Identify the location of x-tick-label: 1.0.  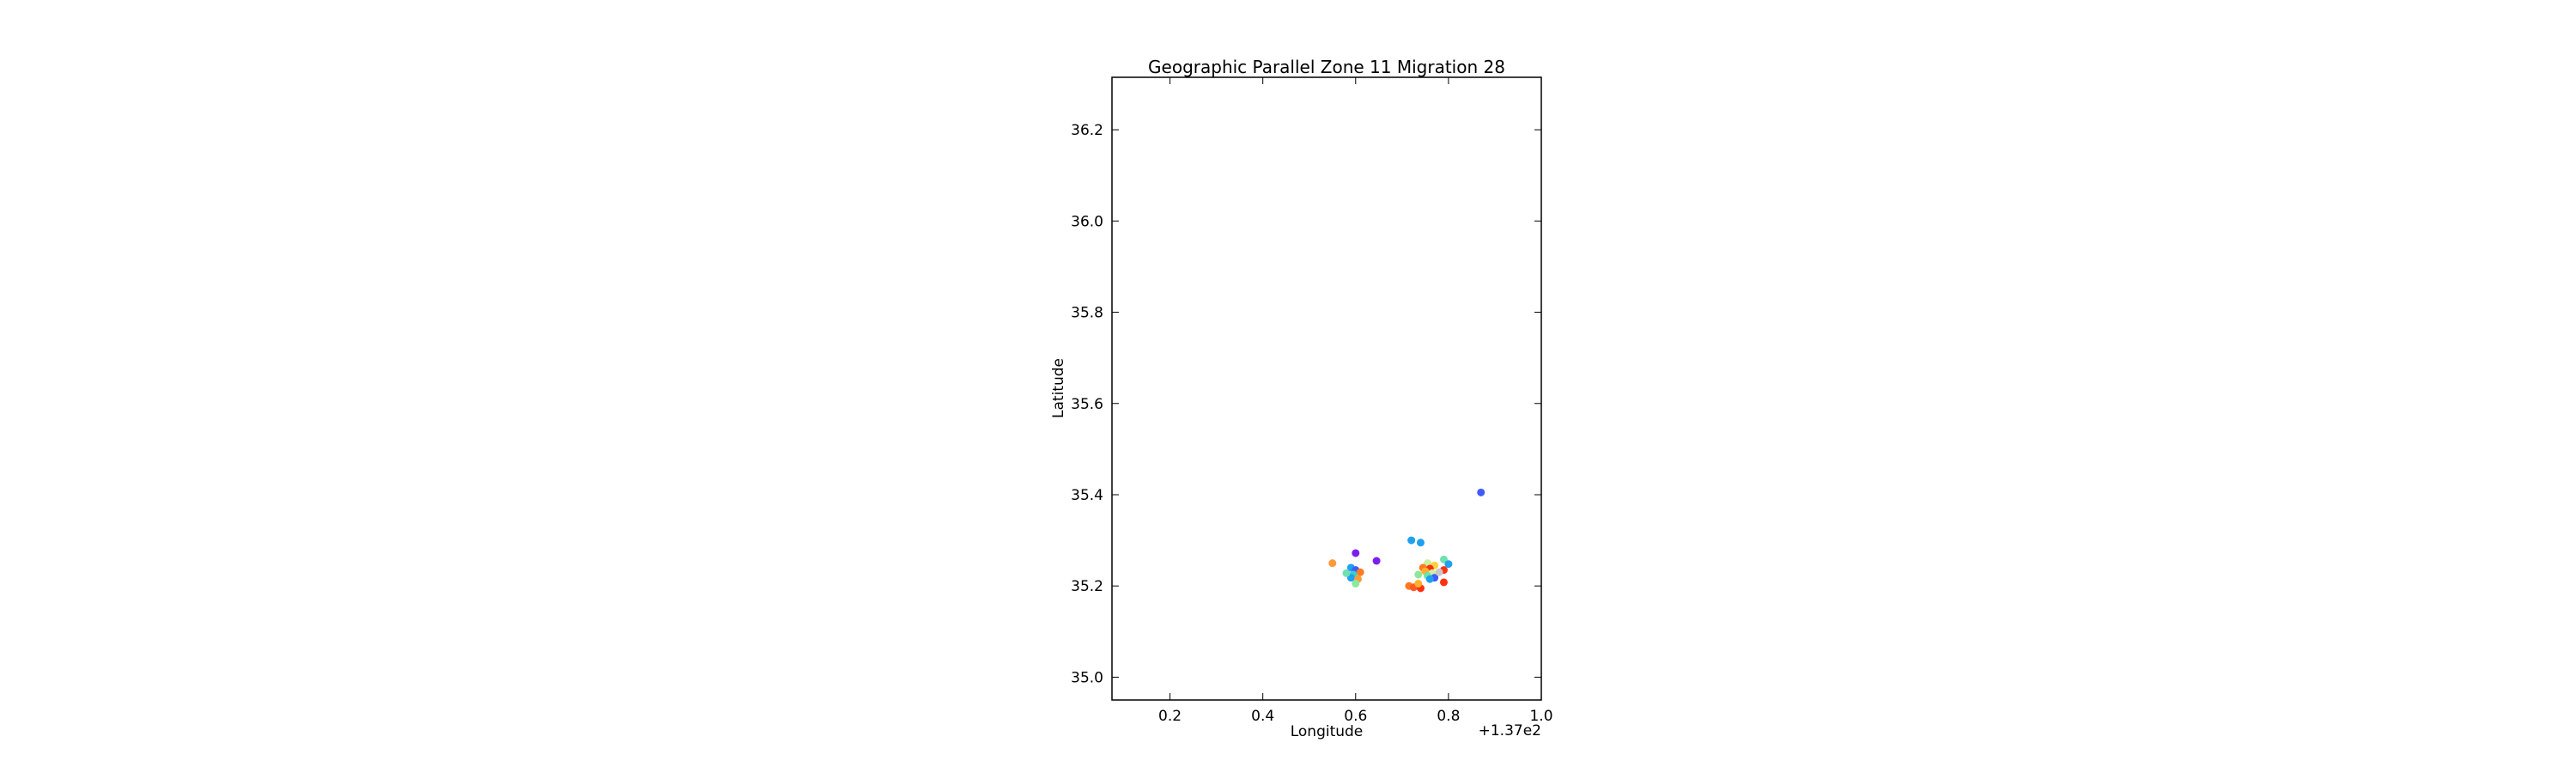
(1540, 716).